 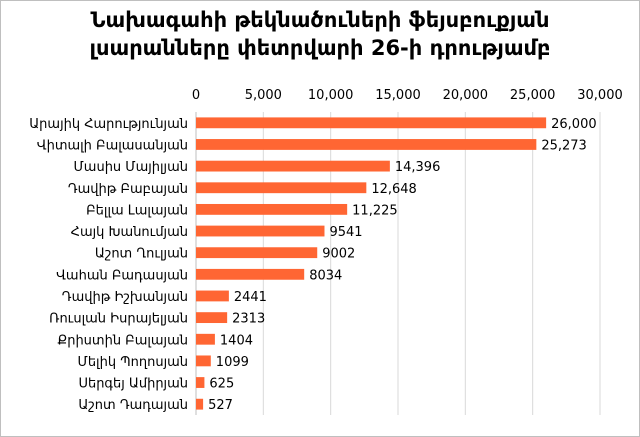 What do you see at coordinates (263, 95) in the screenshot?
I see `x-tick-label: 5,000` at bounding box center [263, 95].